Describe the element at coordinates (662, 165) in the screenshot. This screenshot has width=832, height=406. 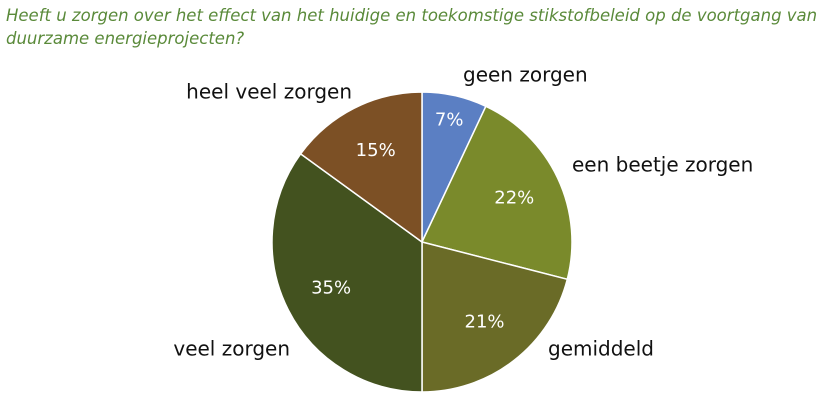
I see `category-label: een beetje zorgen` at that location.